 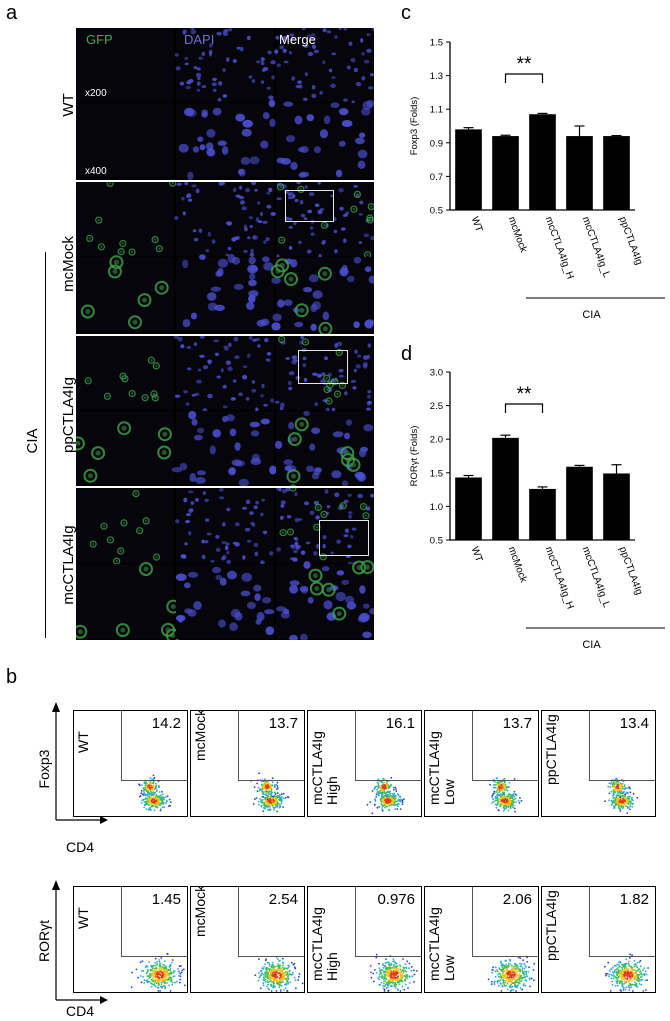 I want to click on zoom-box-mcctla4ig, so click(x=344, y=538).